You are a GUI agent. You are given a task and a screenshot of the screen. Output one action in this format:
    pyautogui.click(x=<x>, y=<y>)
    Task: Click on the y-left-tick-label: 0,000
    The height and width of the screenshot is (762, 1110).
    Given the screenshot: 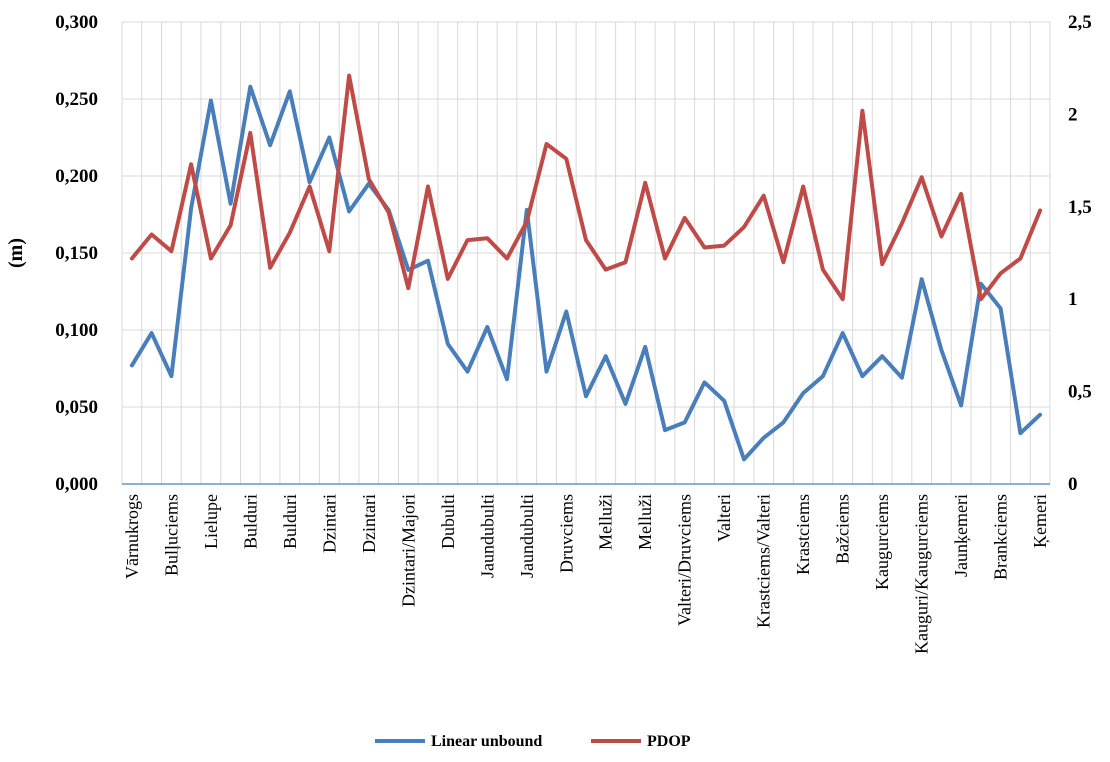 What is the action you would take?
    pyautogui.click(x=76, y=484)
    